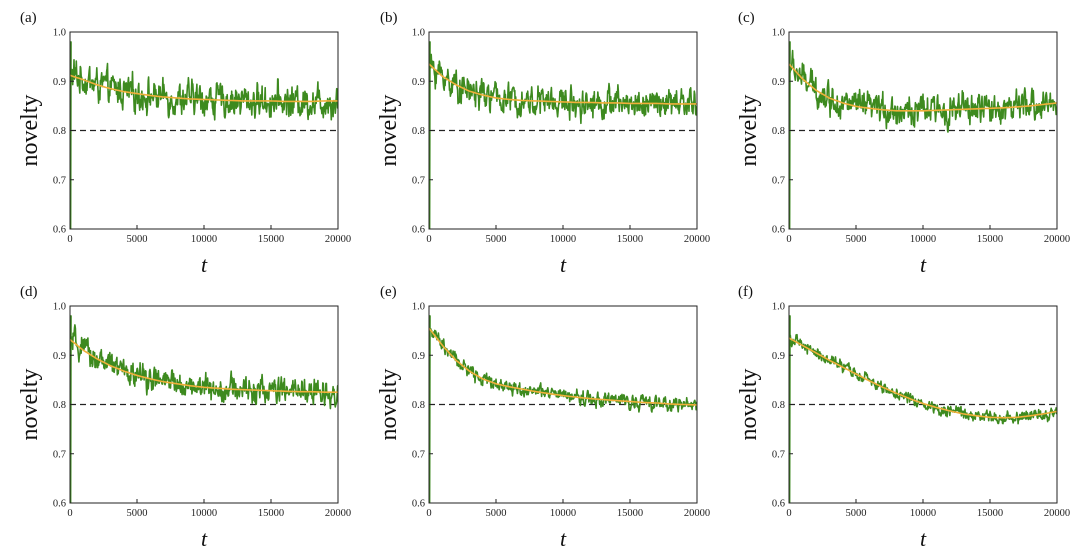 The height and width of the screenshot is (557, 1080). I want to click on panel-b-xtick-label: 20000, so click(697, 239).